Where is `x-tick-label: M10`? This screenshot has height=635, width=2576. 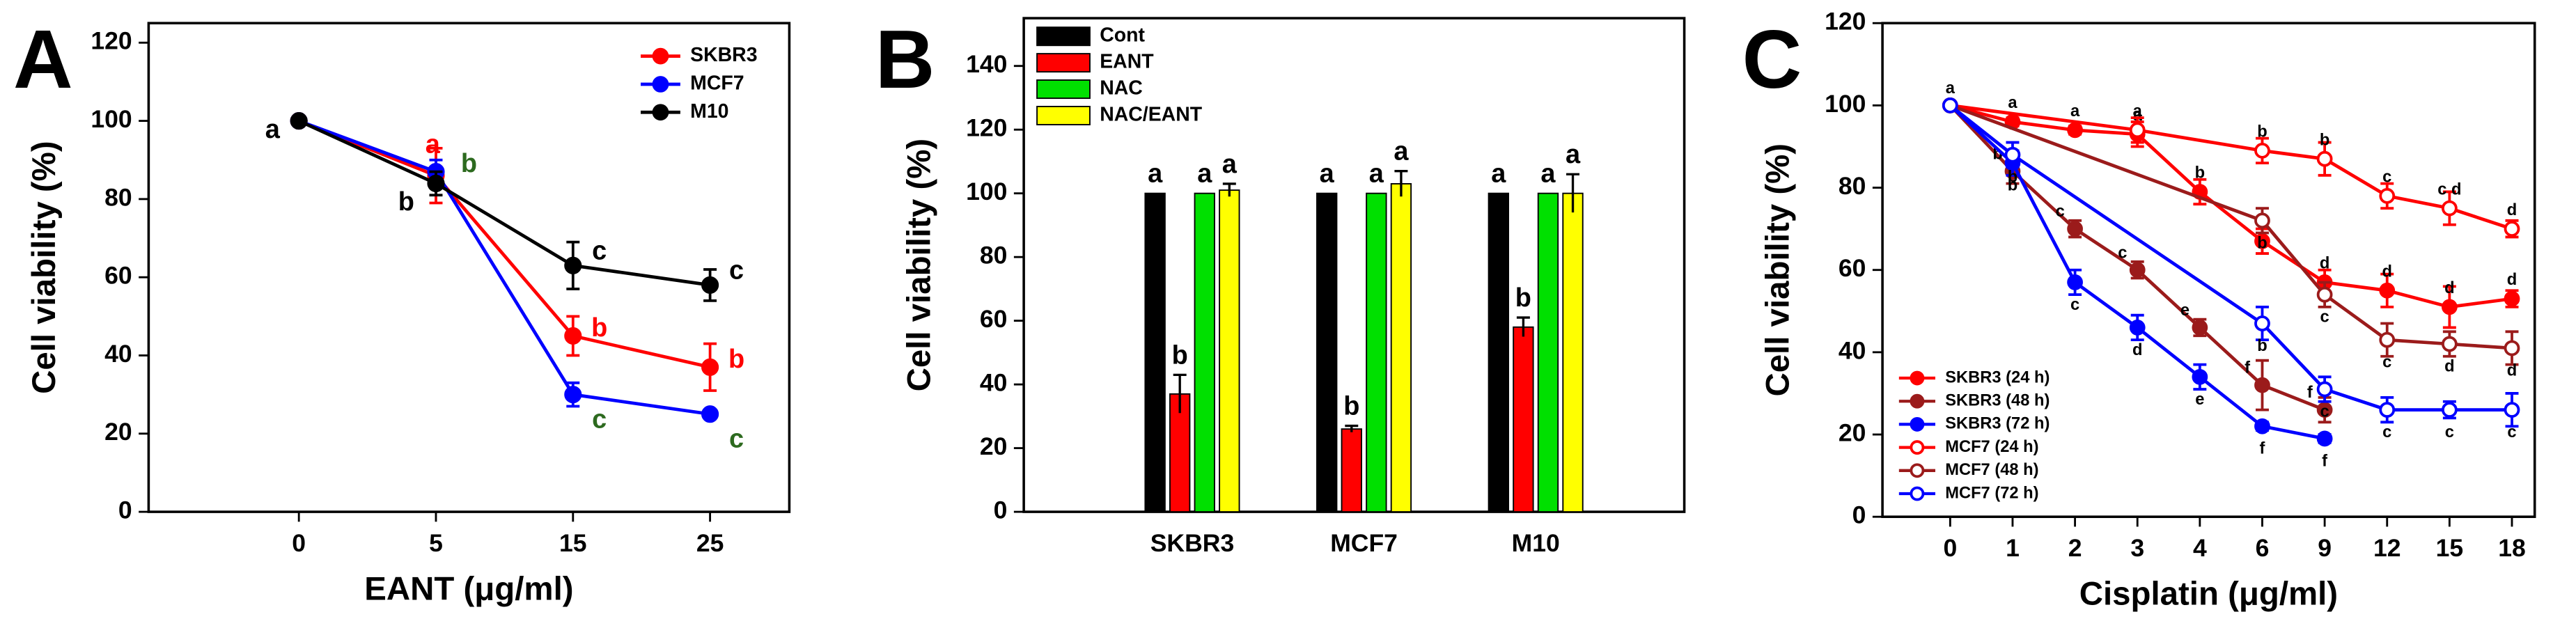 x-tick-label: M10 is located at coordinates (1536, 543).